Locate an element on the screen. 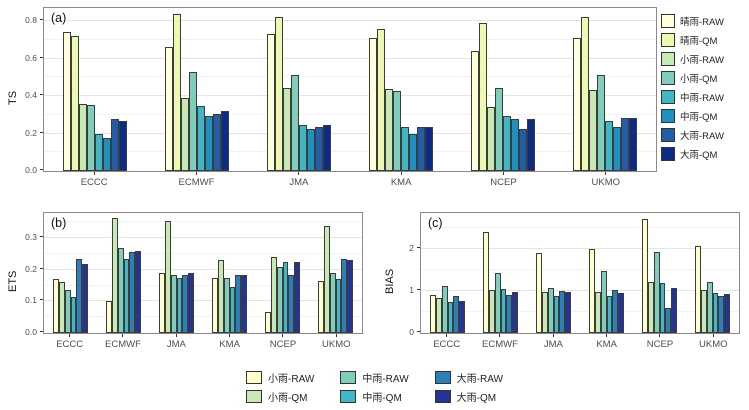 This screenshot has height=410, width=749. bar-group-ukmo is located at coordinates (605, 89).